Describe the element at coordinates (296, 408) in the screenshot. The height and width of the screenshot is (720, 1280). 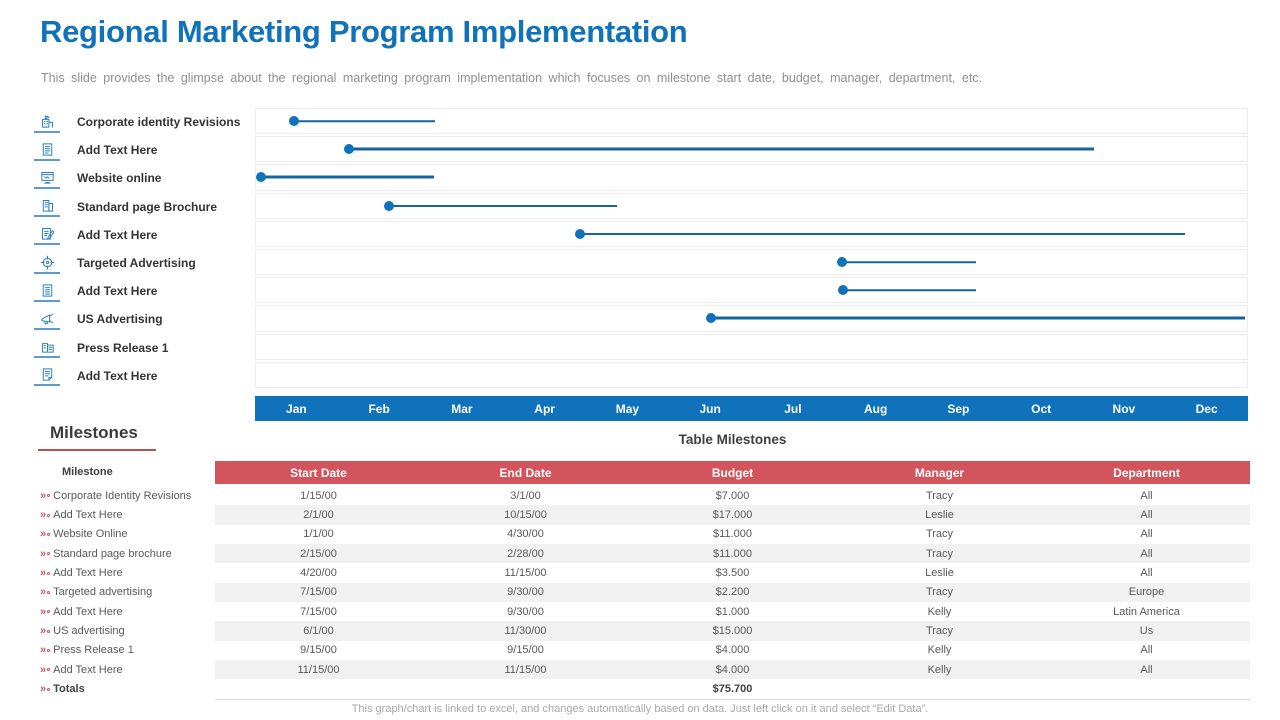
I see `month-label: Jan` at that location.